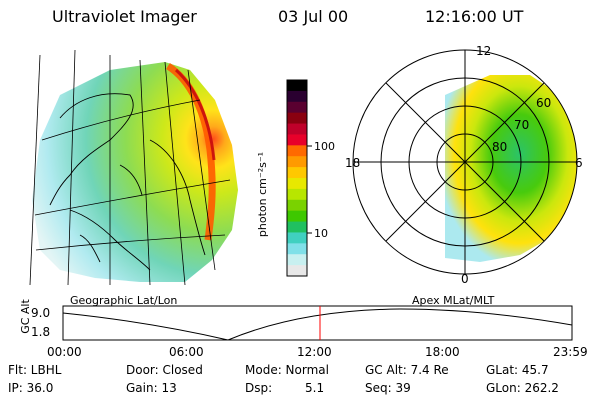 This screenshot has width=600, height=400. I want to click on mlt-label-12: 12, so click(484, 51).